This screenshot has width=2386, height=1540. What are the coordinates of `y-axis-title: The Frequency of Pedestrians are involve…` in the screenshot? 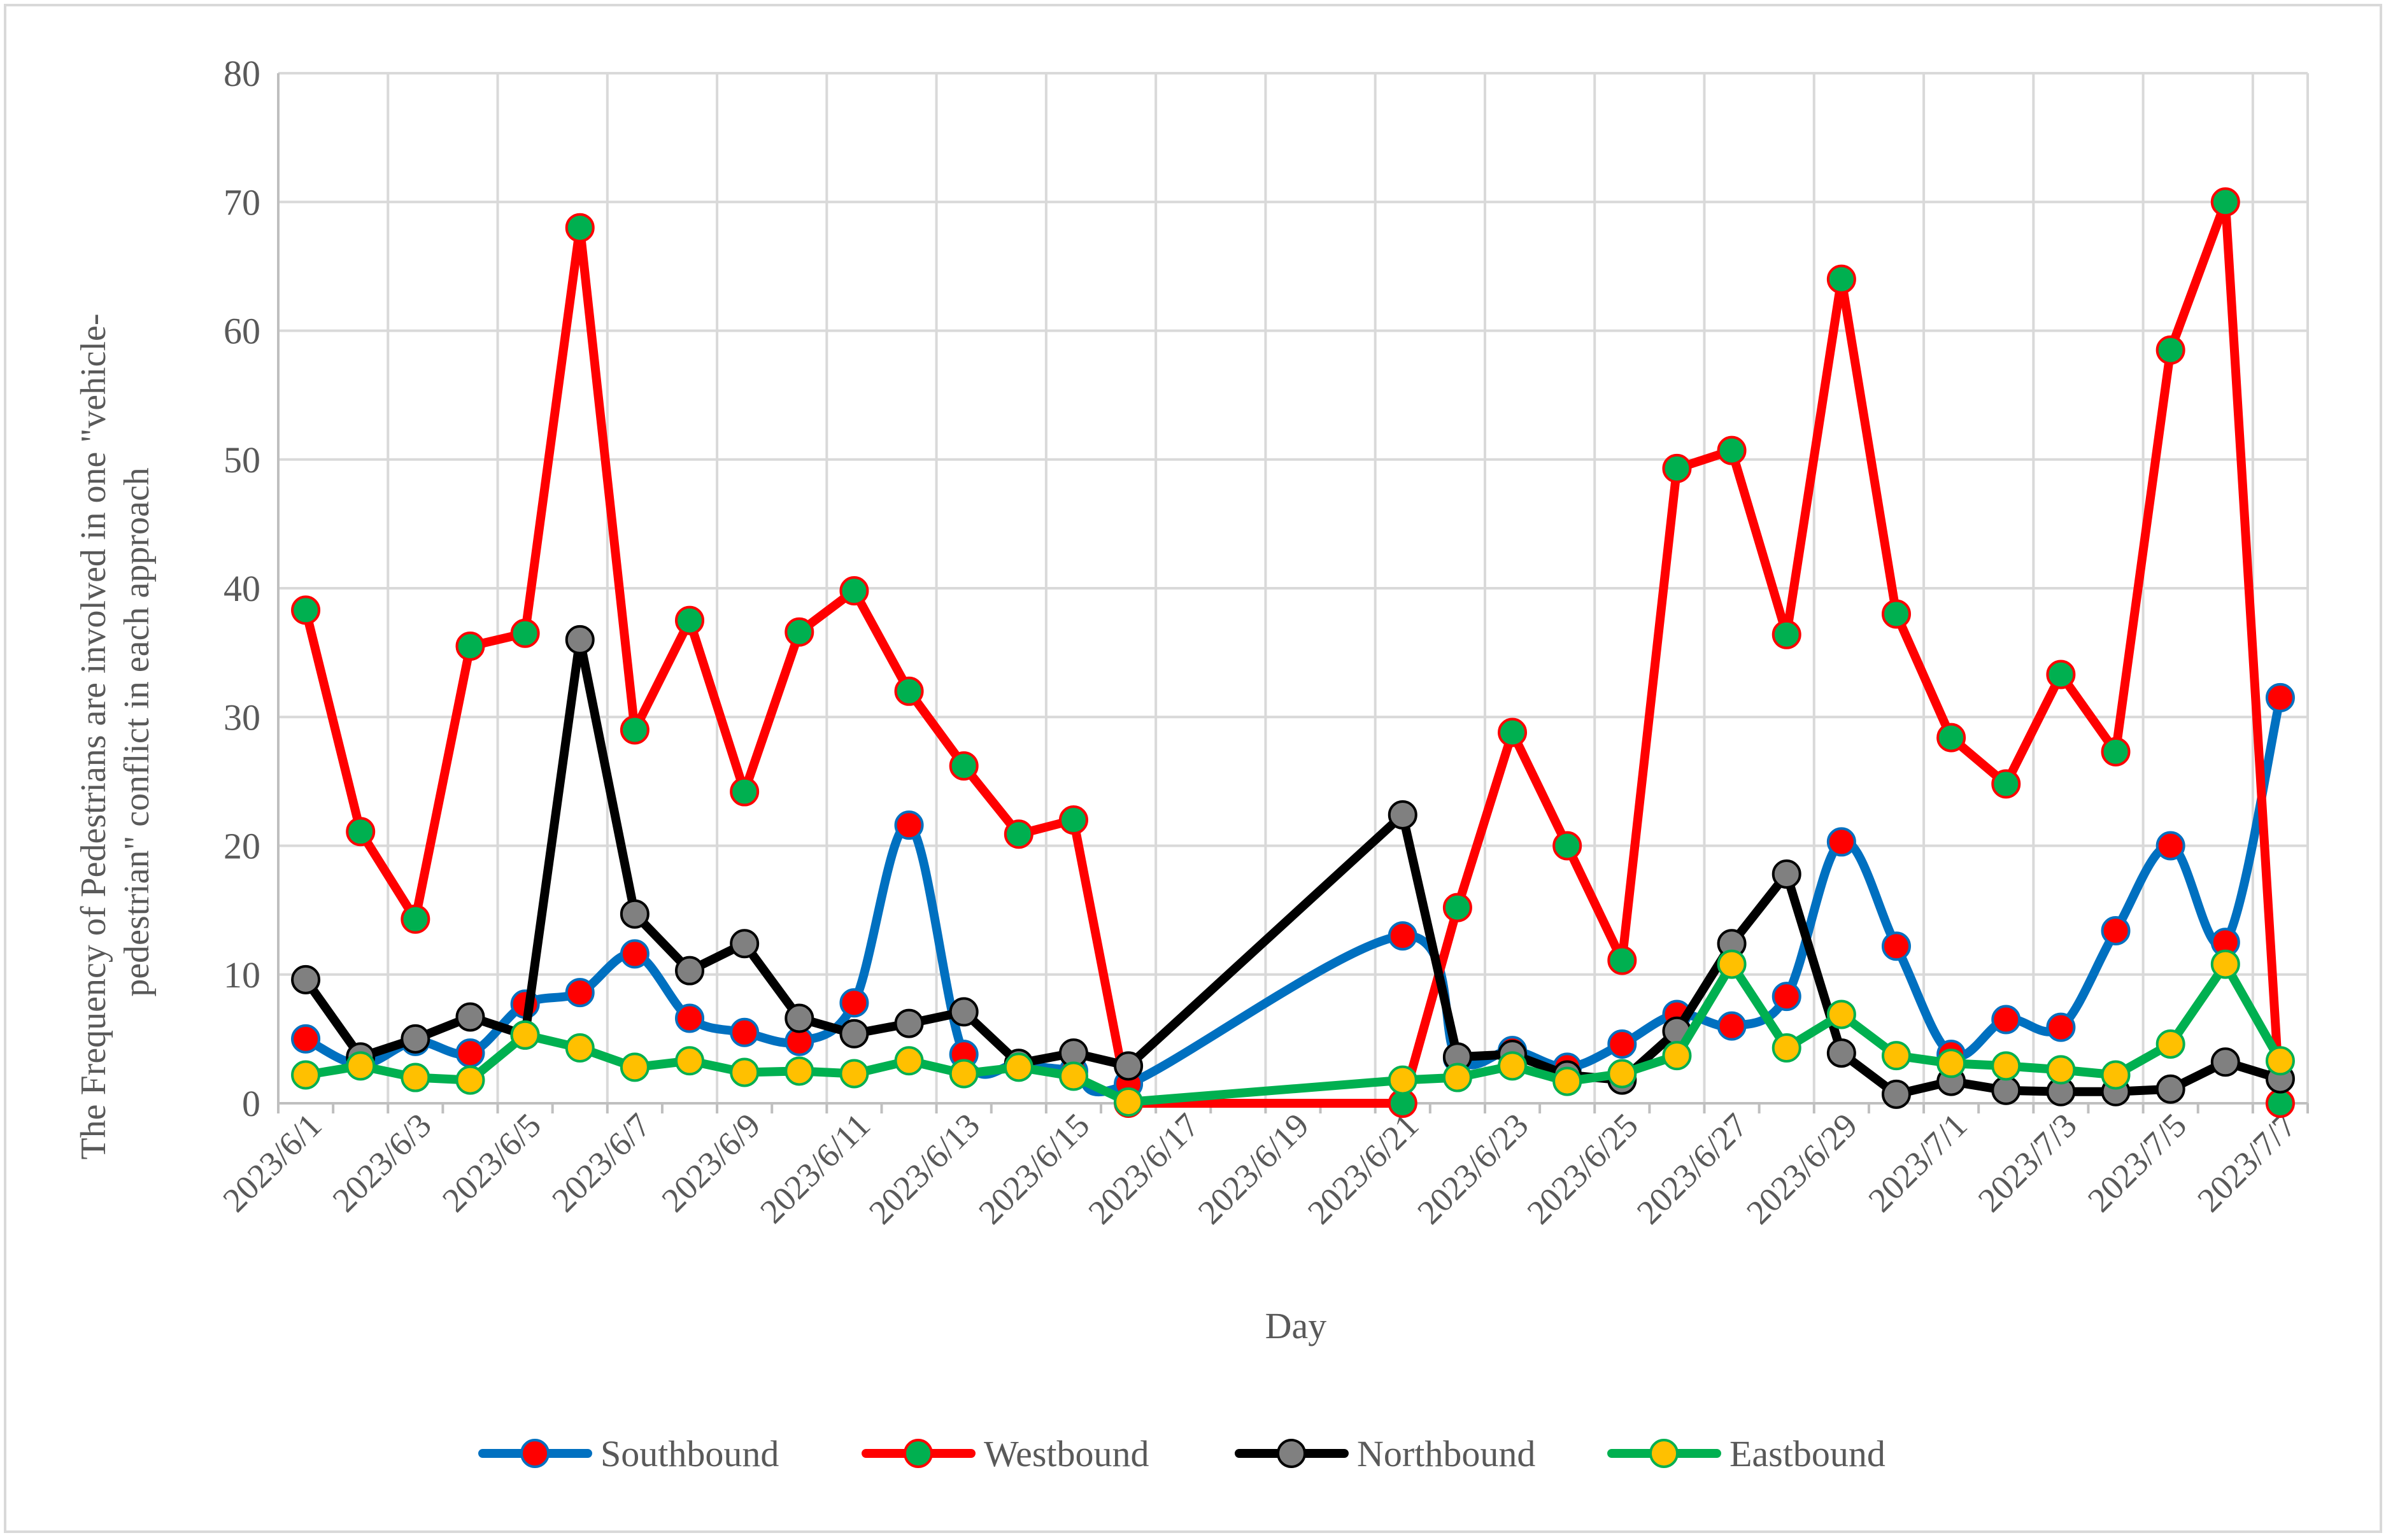 It's located at (115, 731).